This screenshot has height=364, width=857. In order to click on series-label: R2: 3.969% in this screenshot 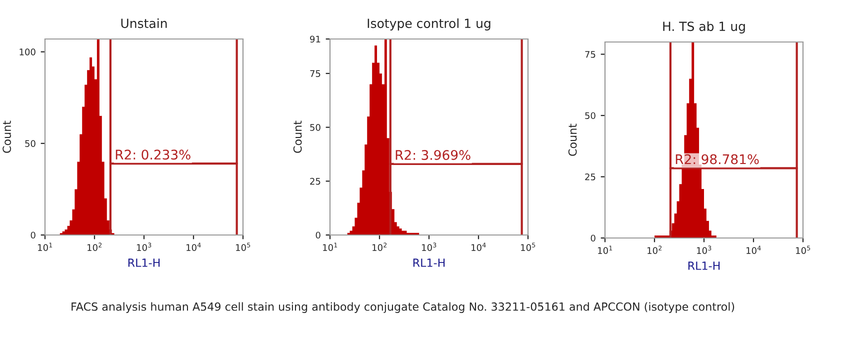, I will do `click(433, 155)`.